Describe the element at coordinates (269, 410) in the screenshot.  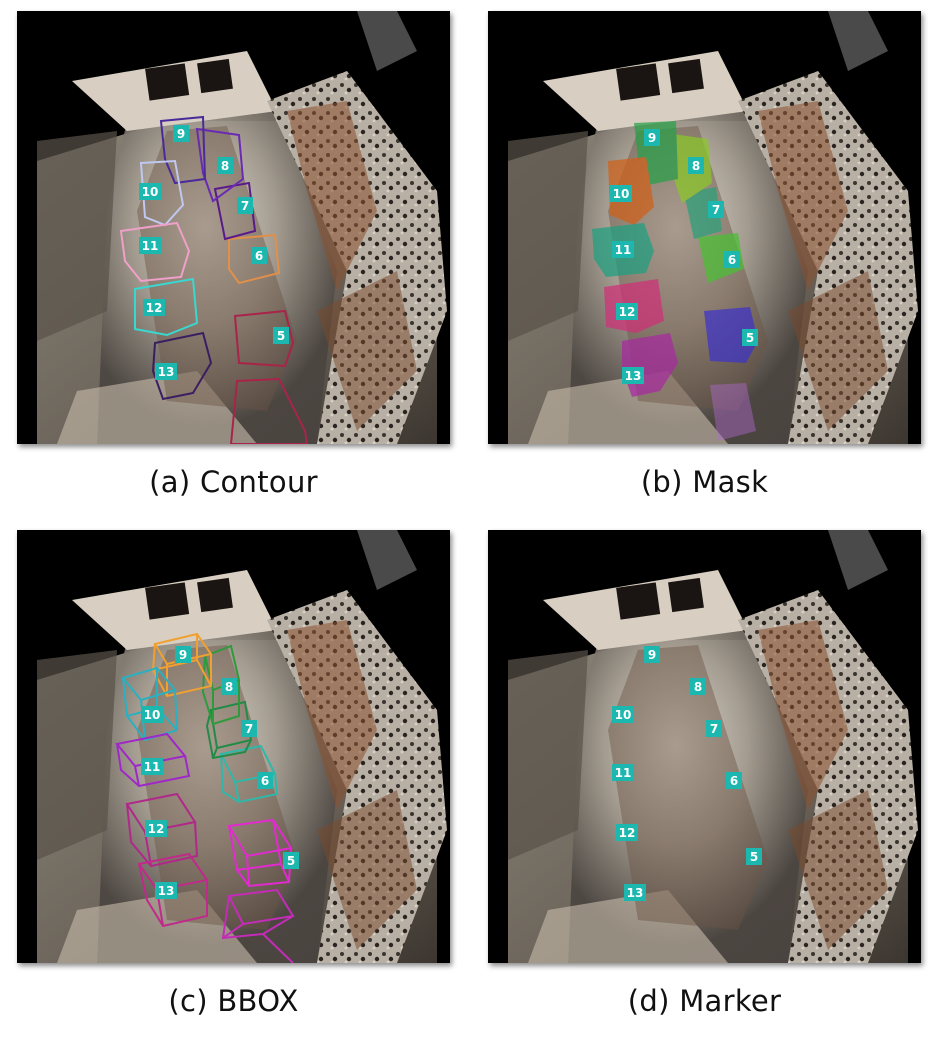
I see `contour-5b` at that location.